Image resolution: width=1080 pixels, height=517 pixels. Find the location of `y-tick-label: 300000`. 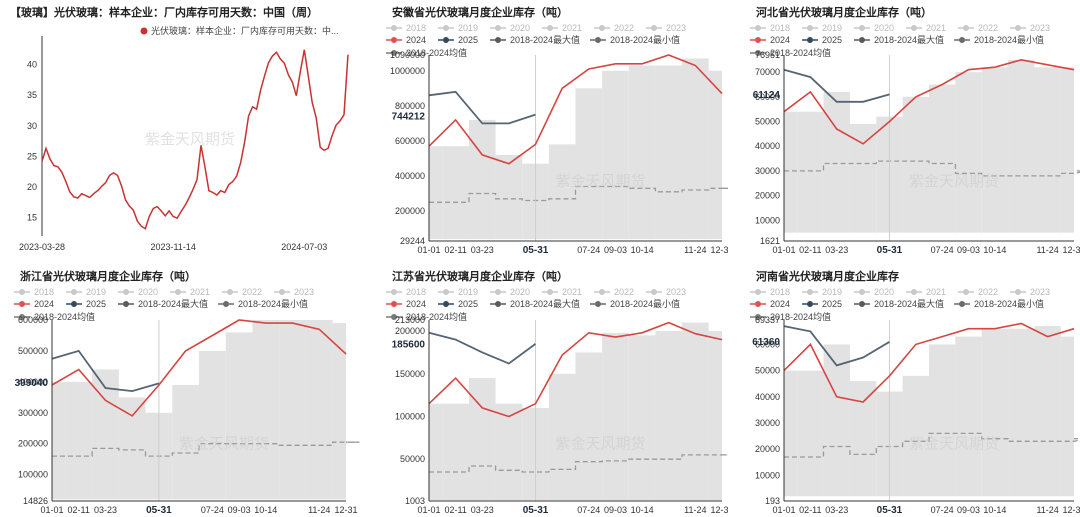

y-tick-label: 300000 is located at coordinates (33, 413).